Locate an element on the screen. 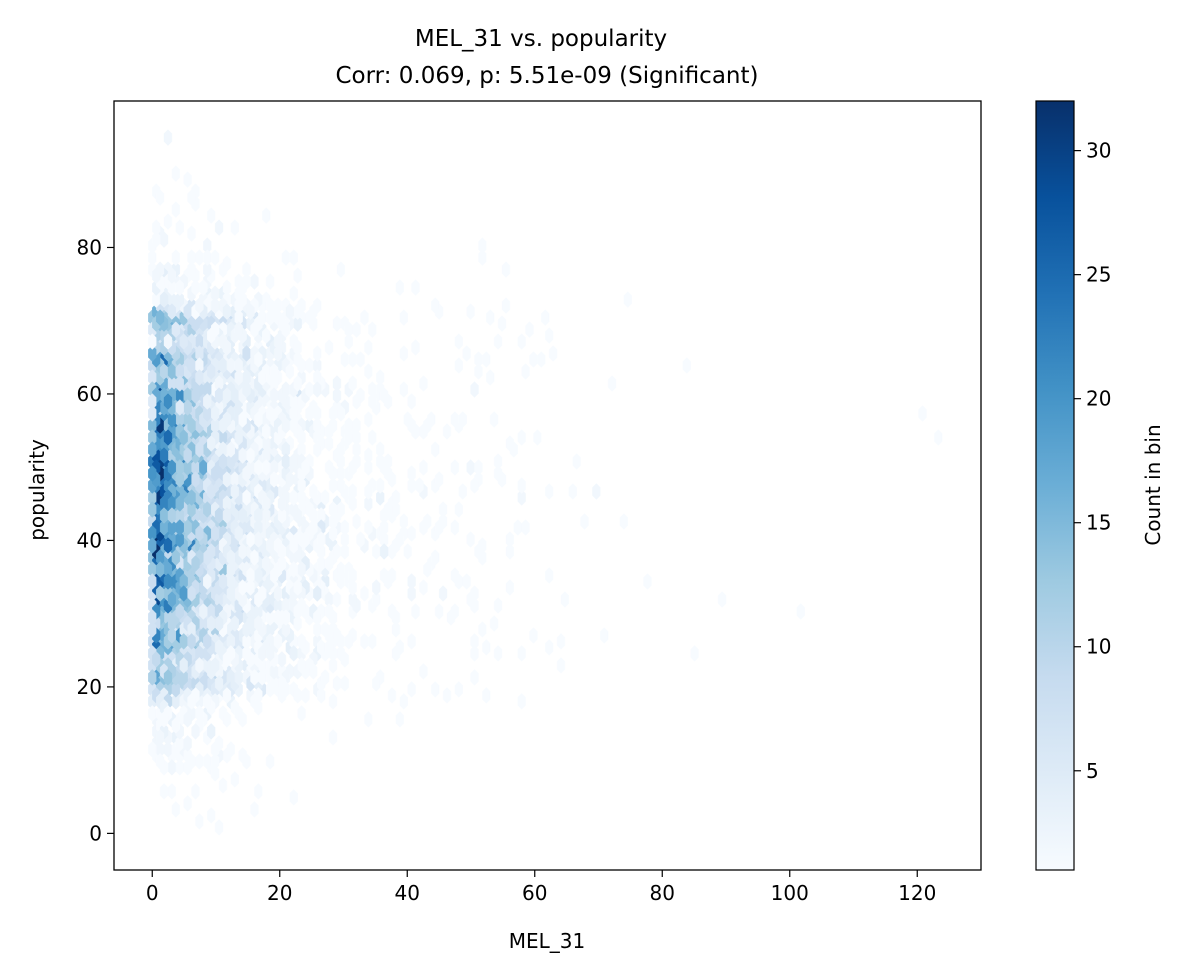  x-tick-label: 80 is located at coordinates (662, 893).